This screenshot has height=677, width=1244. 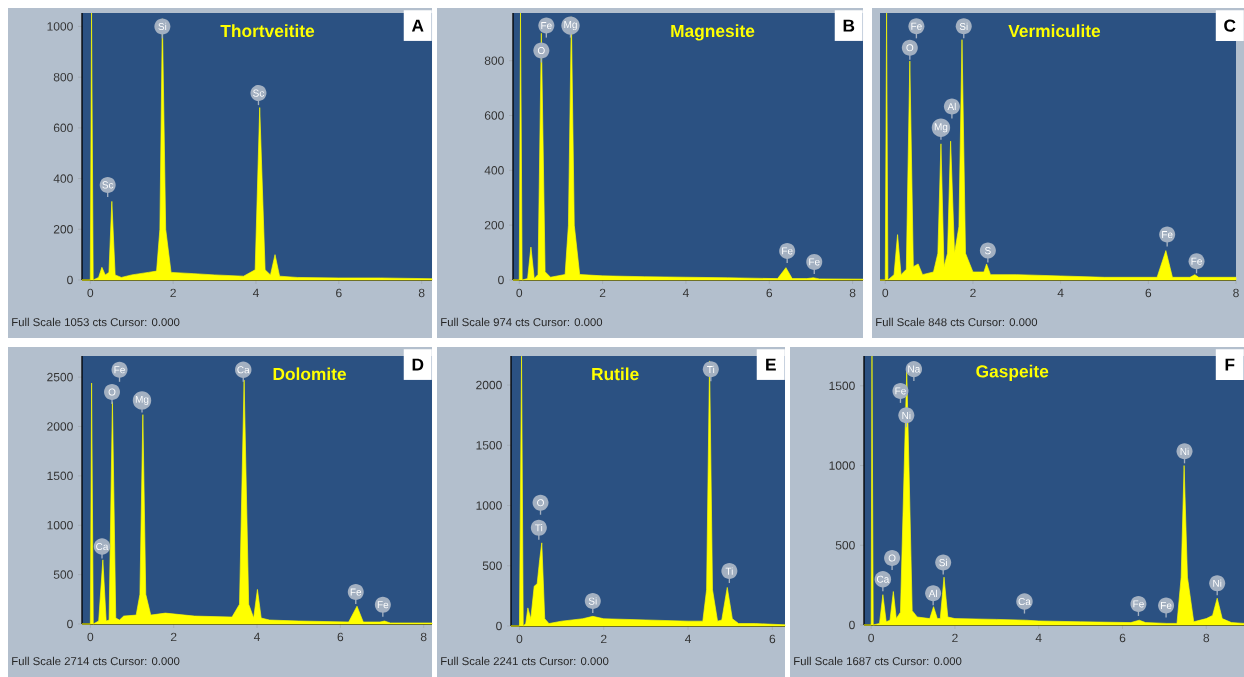 I want to click on y-tick-label: 2500, so click(x=60, y=377).